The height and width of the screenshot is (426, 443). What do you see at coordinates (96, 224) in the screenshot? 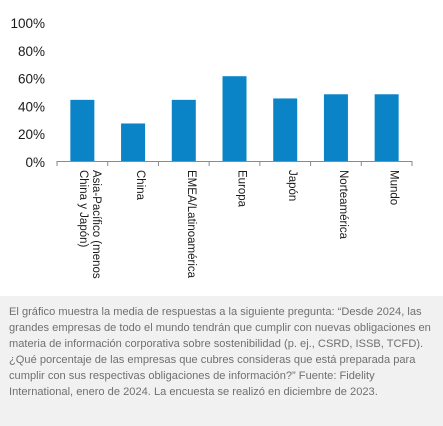
I see `x-tick-label: Asia-Pacífico (menos` at bounding box center [96, 224].